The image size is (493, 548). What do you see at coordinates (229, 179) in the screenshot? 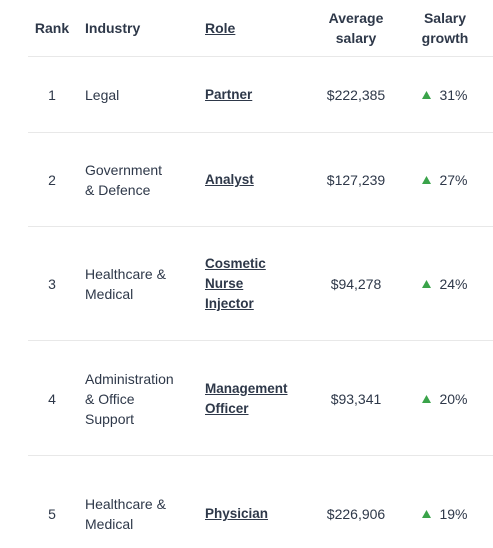
I see `role: Analyst` at bounding box center [229, 179].